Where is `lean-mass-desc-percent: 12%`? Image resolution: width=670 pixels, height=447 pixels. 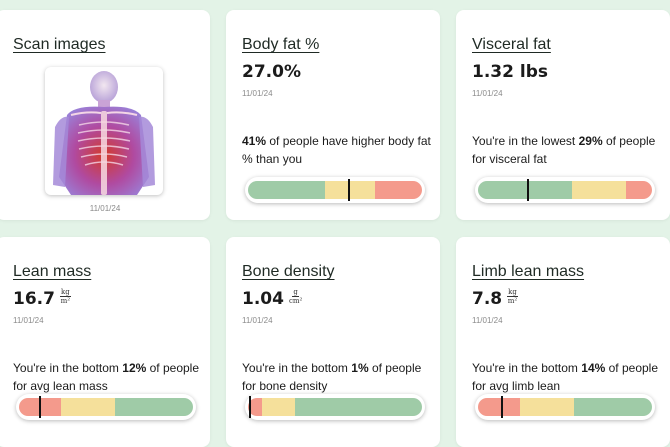 lean-mass-desc-percent: 12% is located at coordinates (134, 368).